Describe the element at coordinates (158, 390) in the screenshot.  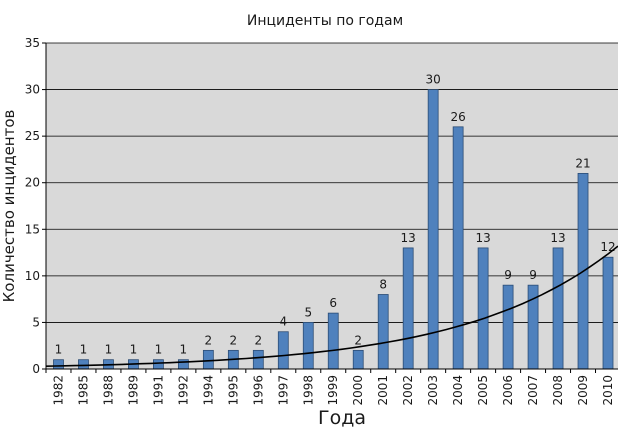
I see `x-tick-label-1991: 1991` at that location.